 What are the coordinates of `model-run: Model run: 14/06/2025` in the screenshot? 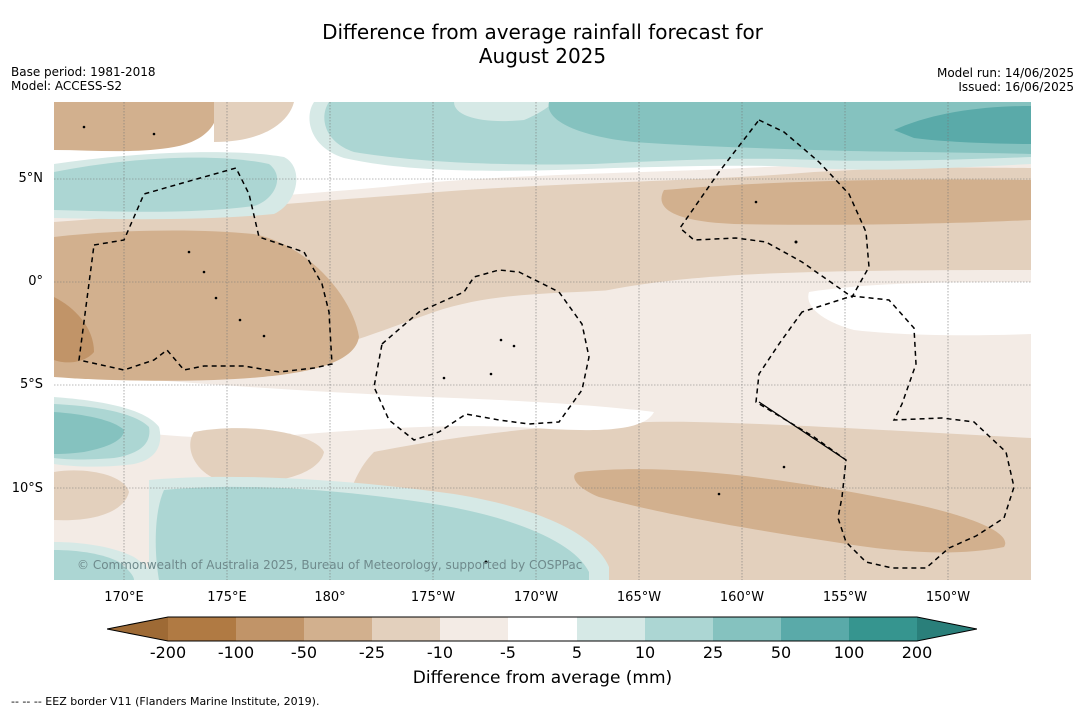 It's located at (1005, 73).